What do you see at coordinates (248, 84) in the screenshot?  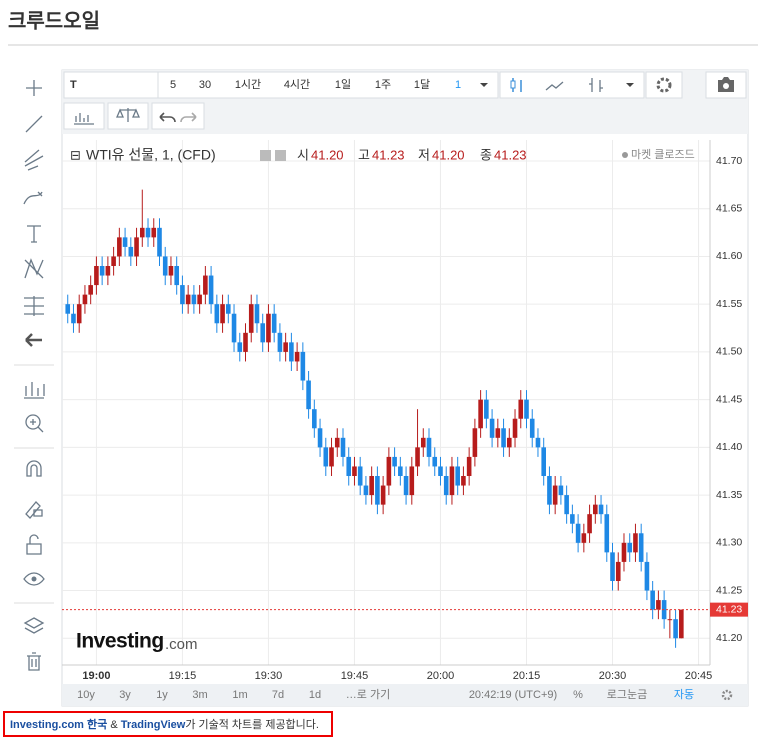 I see `interval-button: 1시간` at bounding box center [248, 84].